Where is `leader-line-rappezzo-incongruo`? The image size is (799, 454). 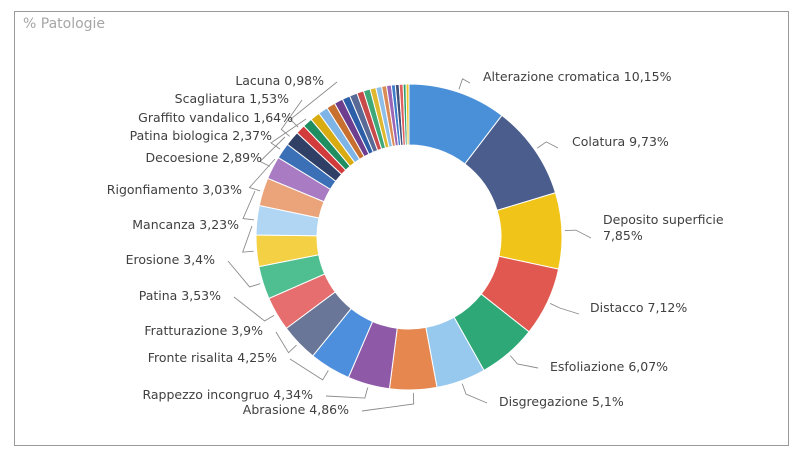 leader-line-rappezzo-incongruo is located at coordinates (347, 393).